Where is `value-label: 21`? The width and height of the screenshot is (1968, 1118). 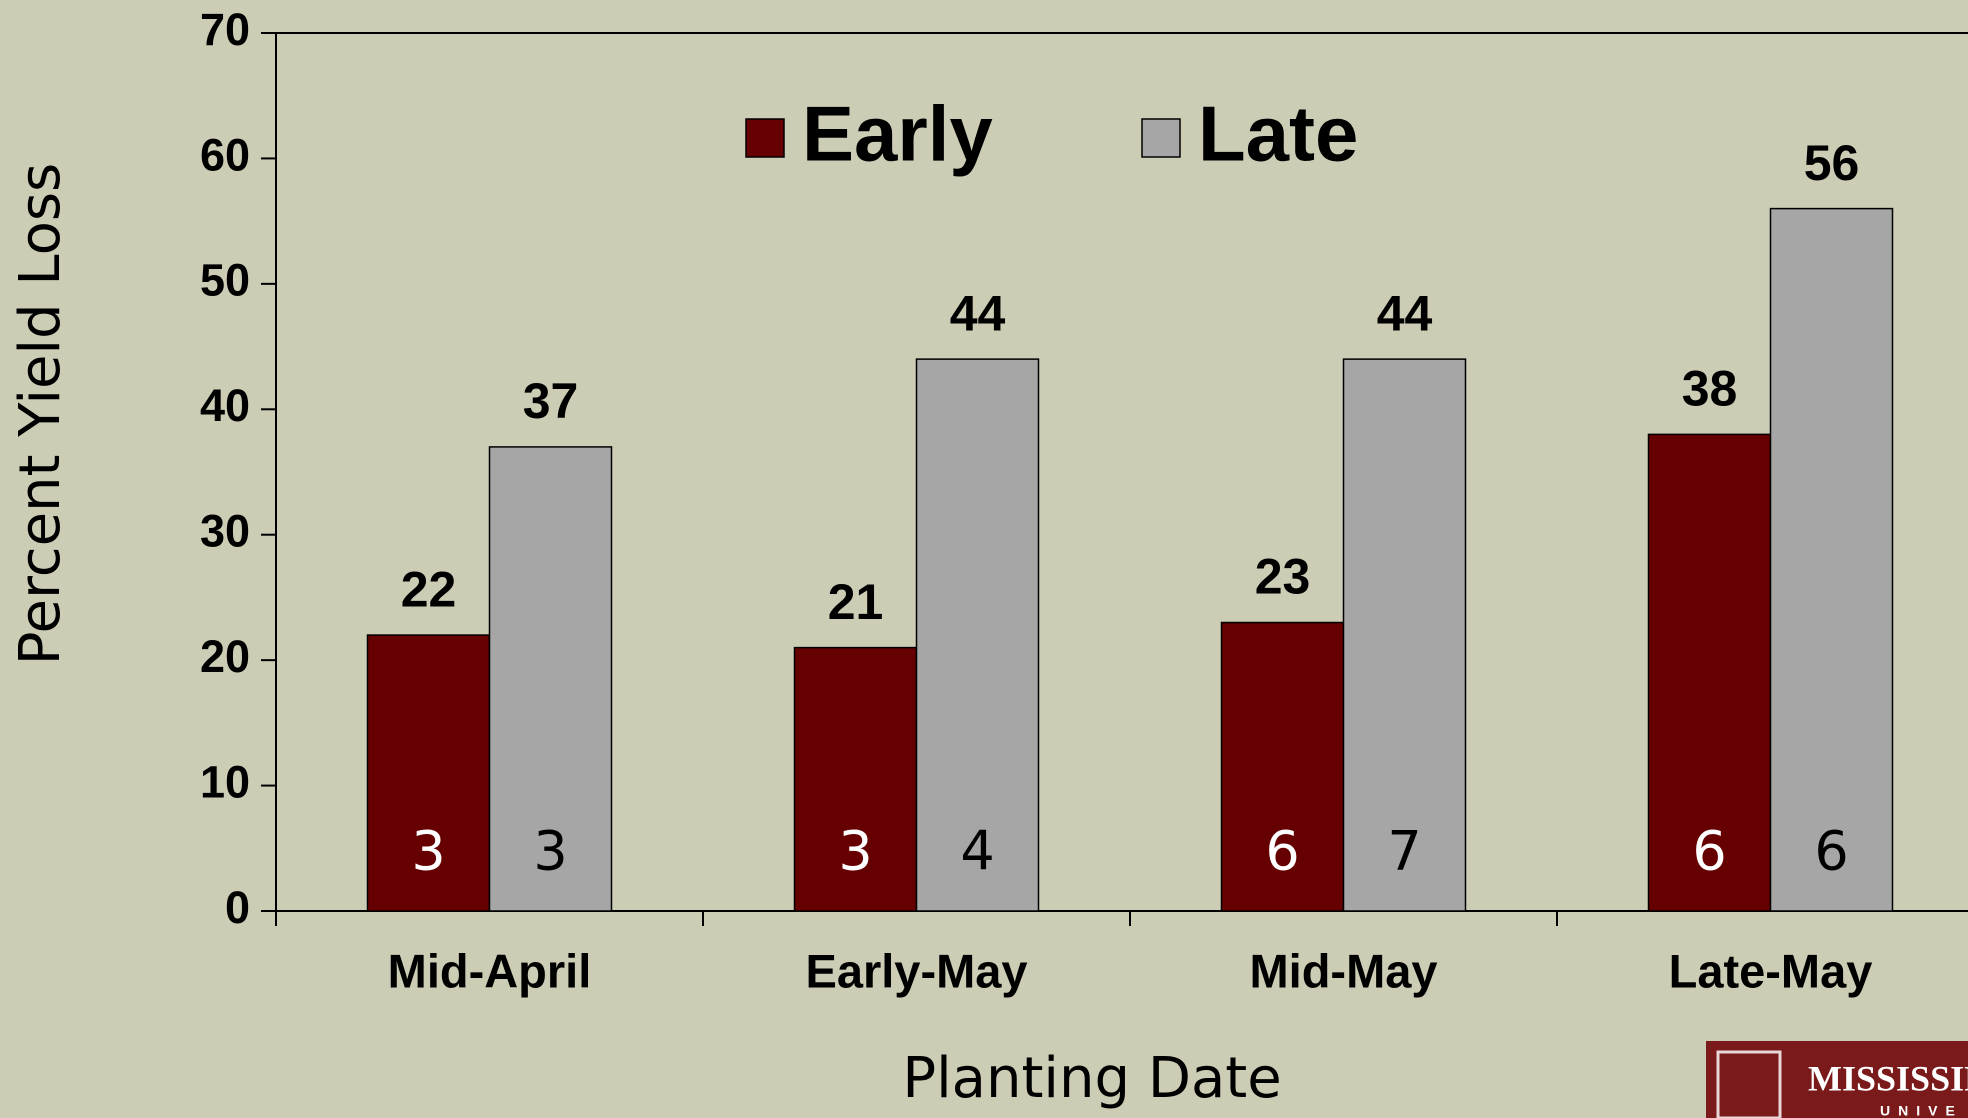 value-label: 21 is located at coordinates (856, 602).